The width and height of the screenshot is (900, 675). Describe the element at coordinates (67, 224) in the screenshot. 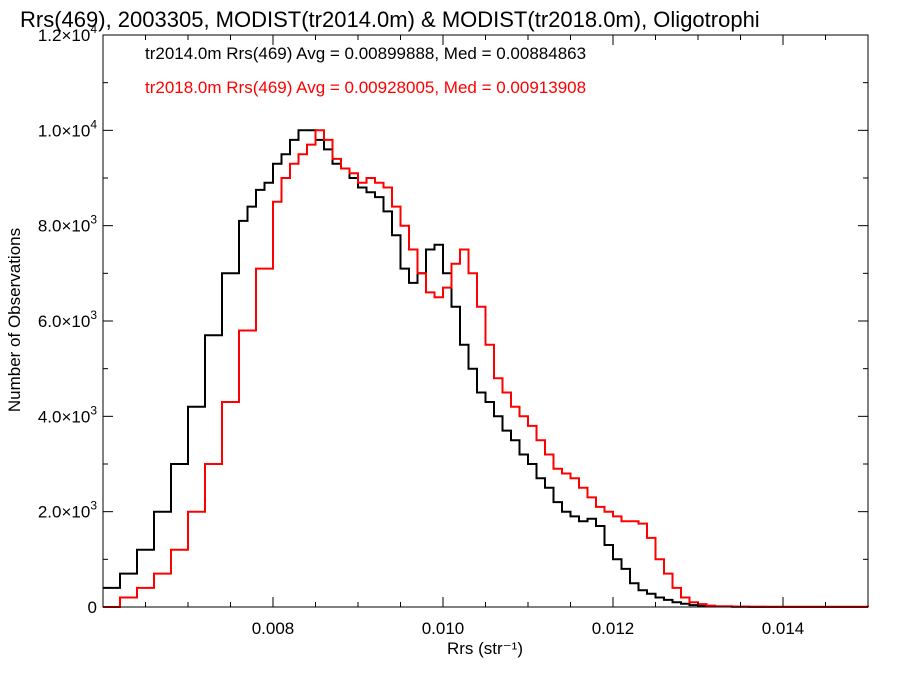

I see `y-tick-label: 8.0×10³` at that location.